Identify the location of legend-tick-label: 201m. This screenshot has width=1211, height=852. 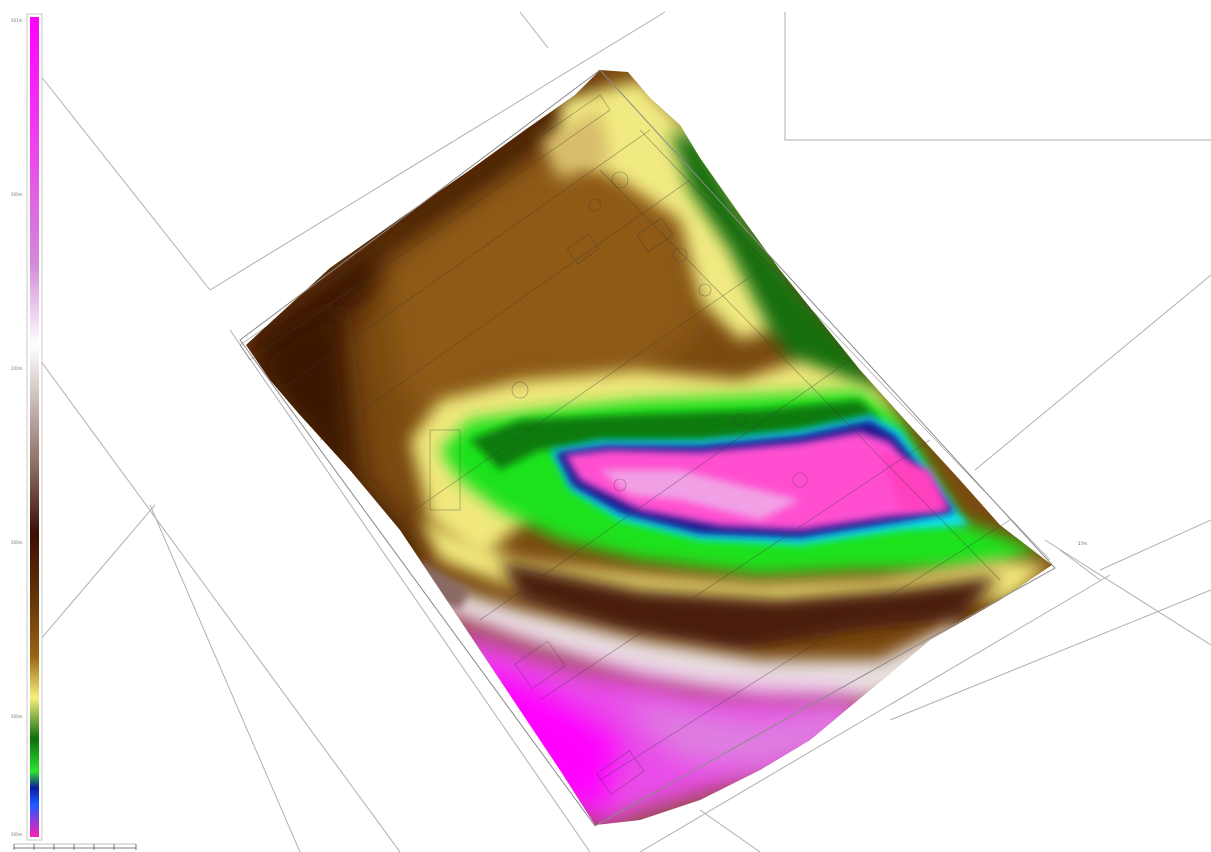
(17, 20).